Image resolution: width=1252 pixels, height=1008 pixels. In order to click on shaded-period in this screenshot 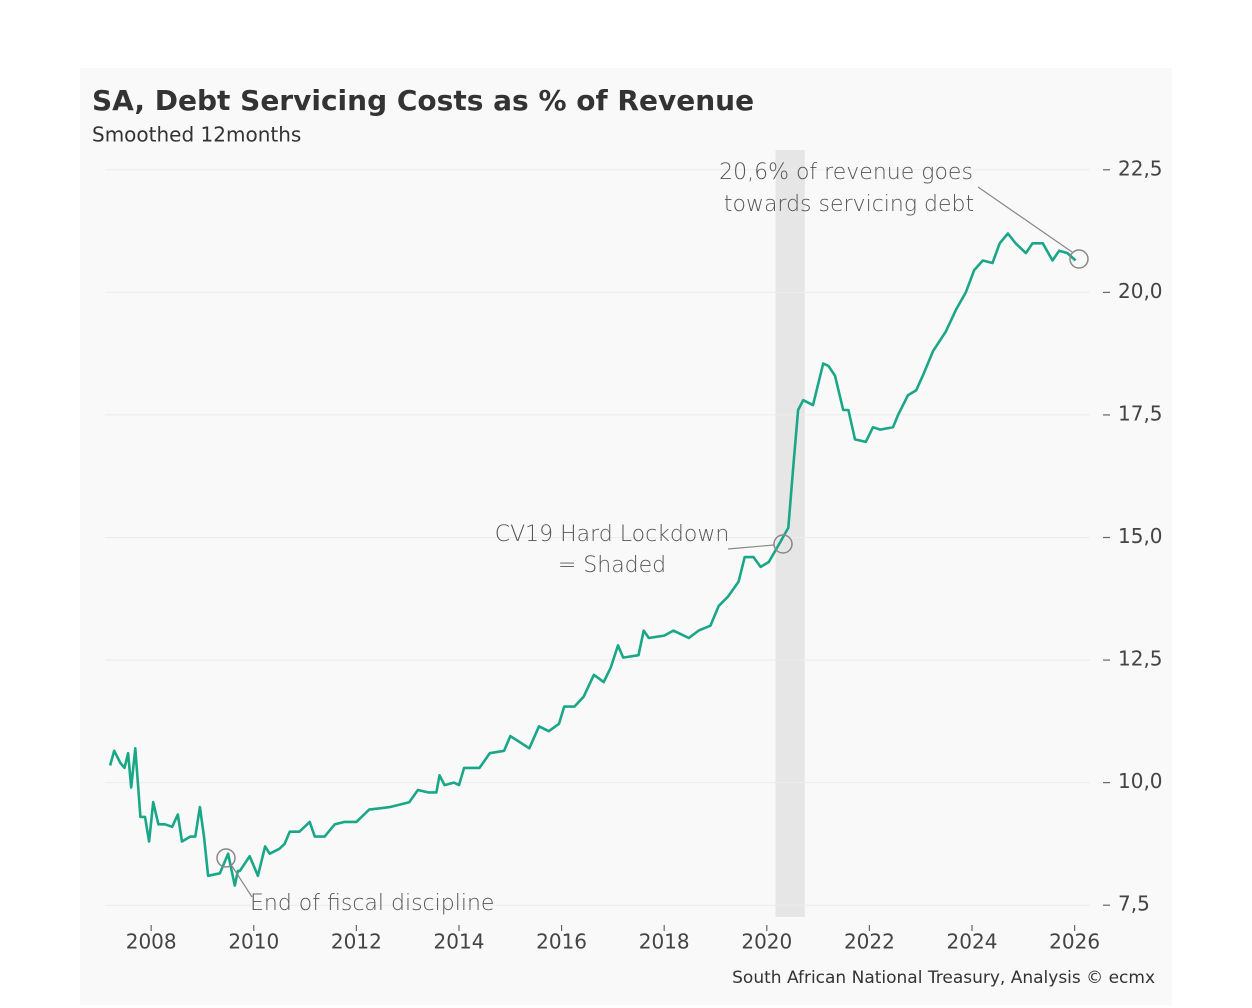, I will do `click(790, 533)`.